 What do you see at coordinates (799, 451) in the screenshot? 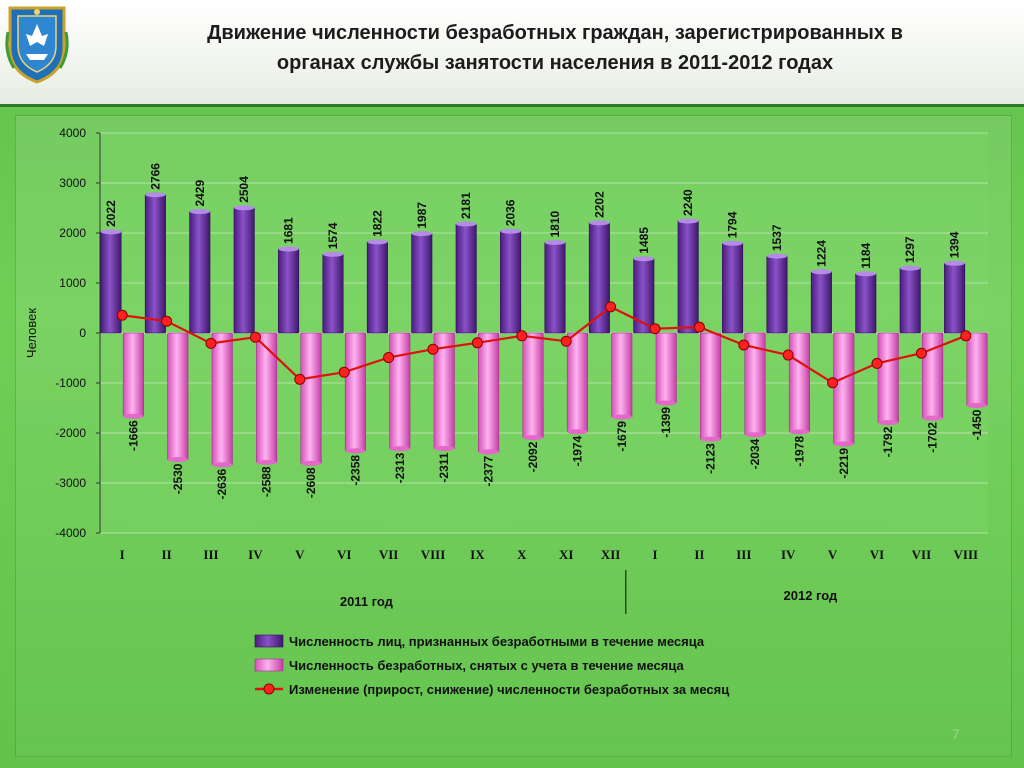
I see `deregistered-value-label: -1978` at bounding box center [799, 451].